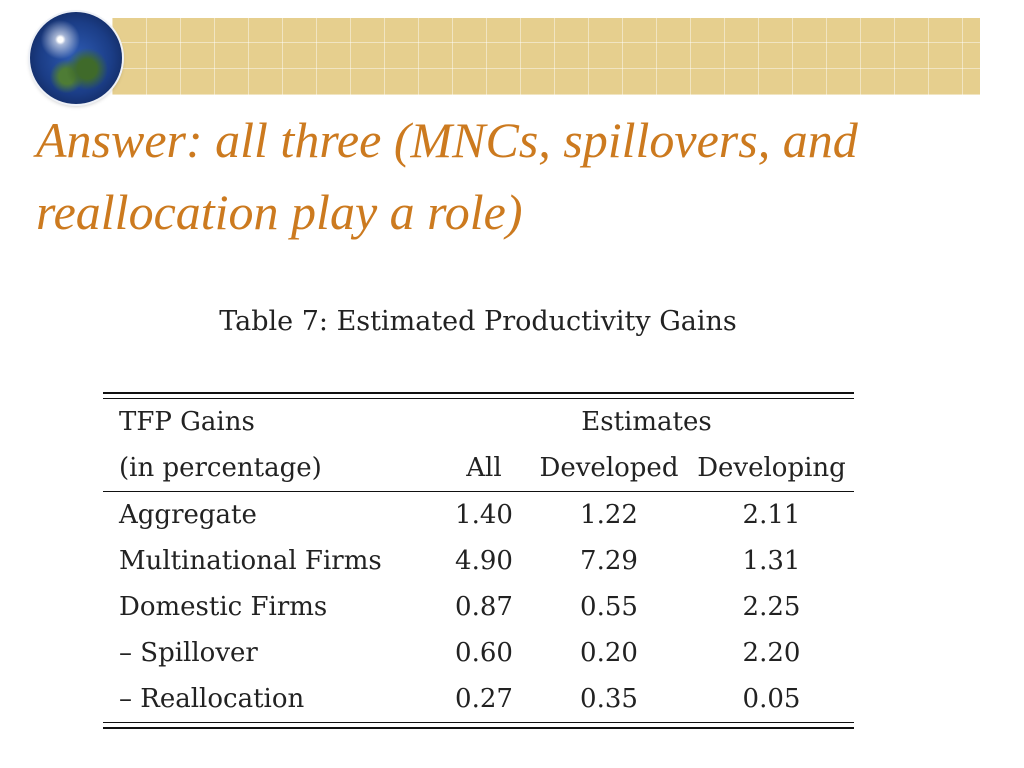 The image size is (1024, 768). I want to click on table-row: Domestic Firms 0.87 0.55 2.25, so click(478, 607).